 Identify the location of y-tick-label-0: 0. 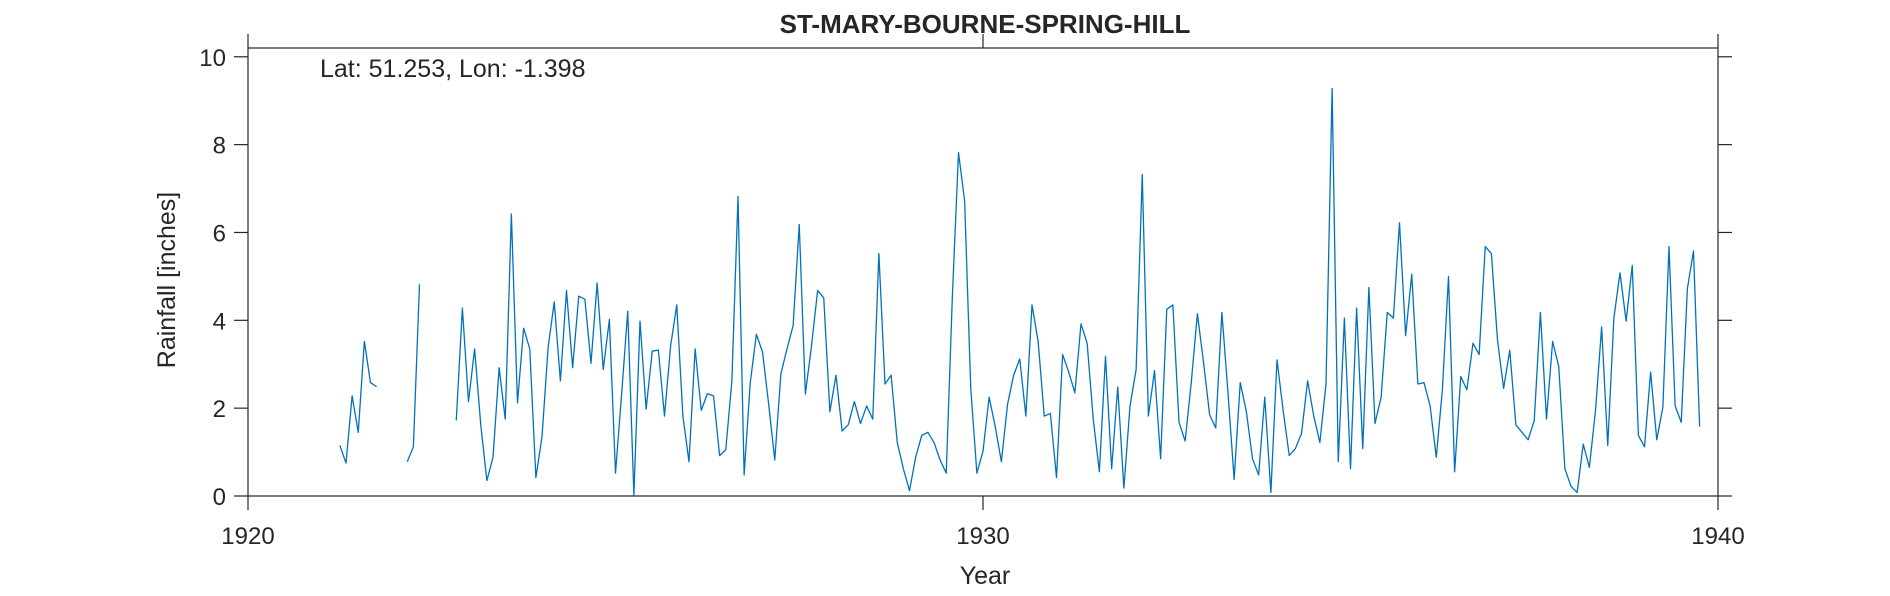
(219, 497).